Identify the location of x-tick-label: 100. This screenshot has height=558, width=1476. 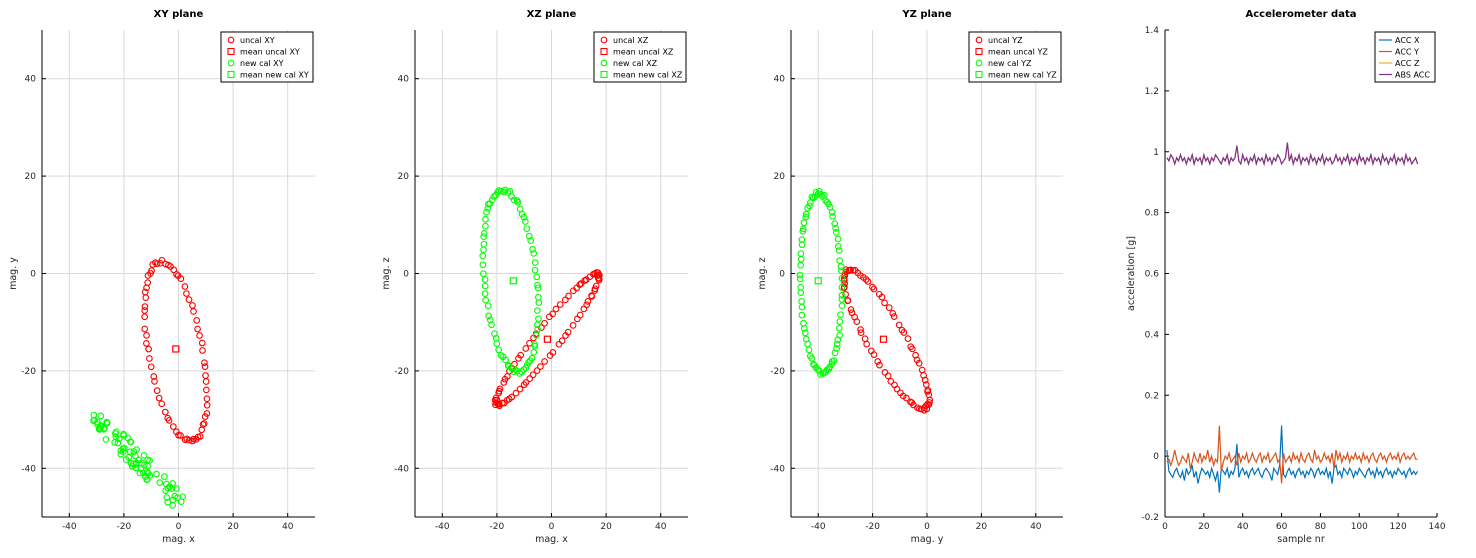
(1359, 527).